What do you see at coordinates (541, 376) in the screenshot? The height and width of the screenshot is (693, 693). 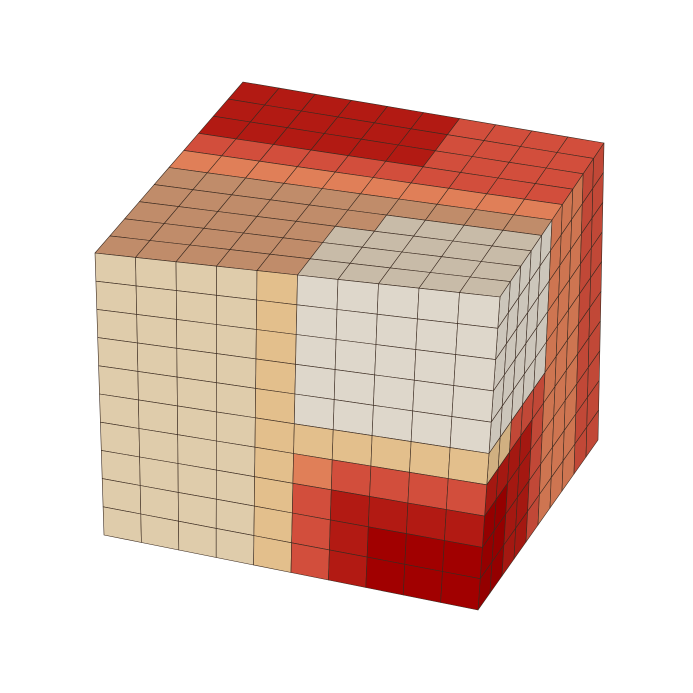 I see `cube-right-face` at bounding box center [541, 376].